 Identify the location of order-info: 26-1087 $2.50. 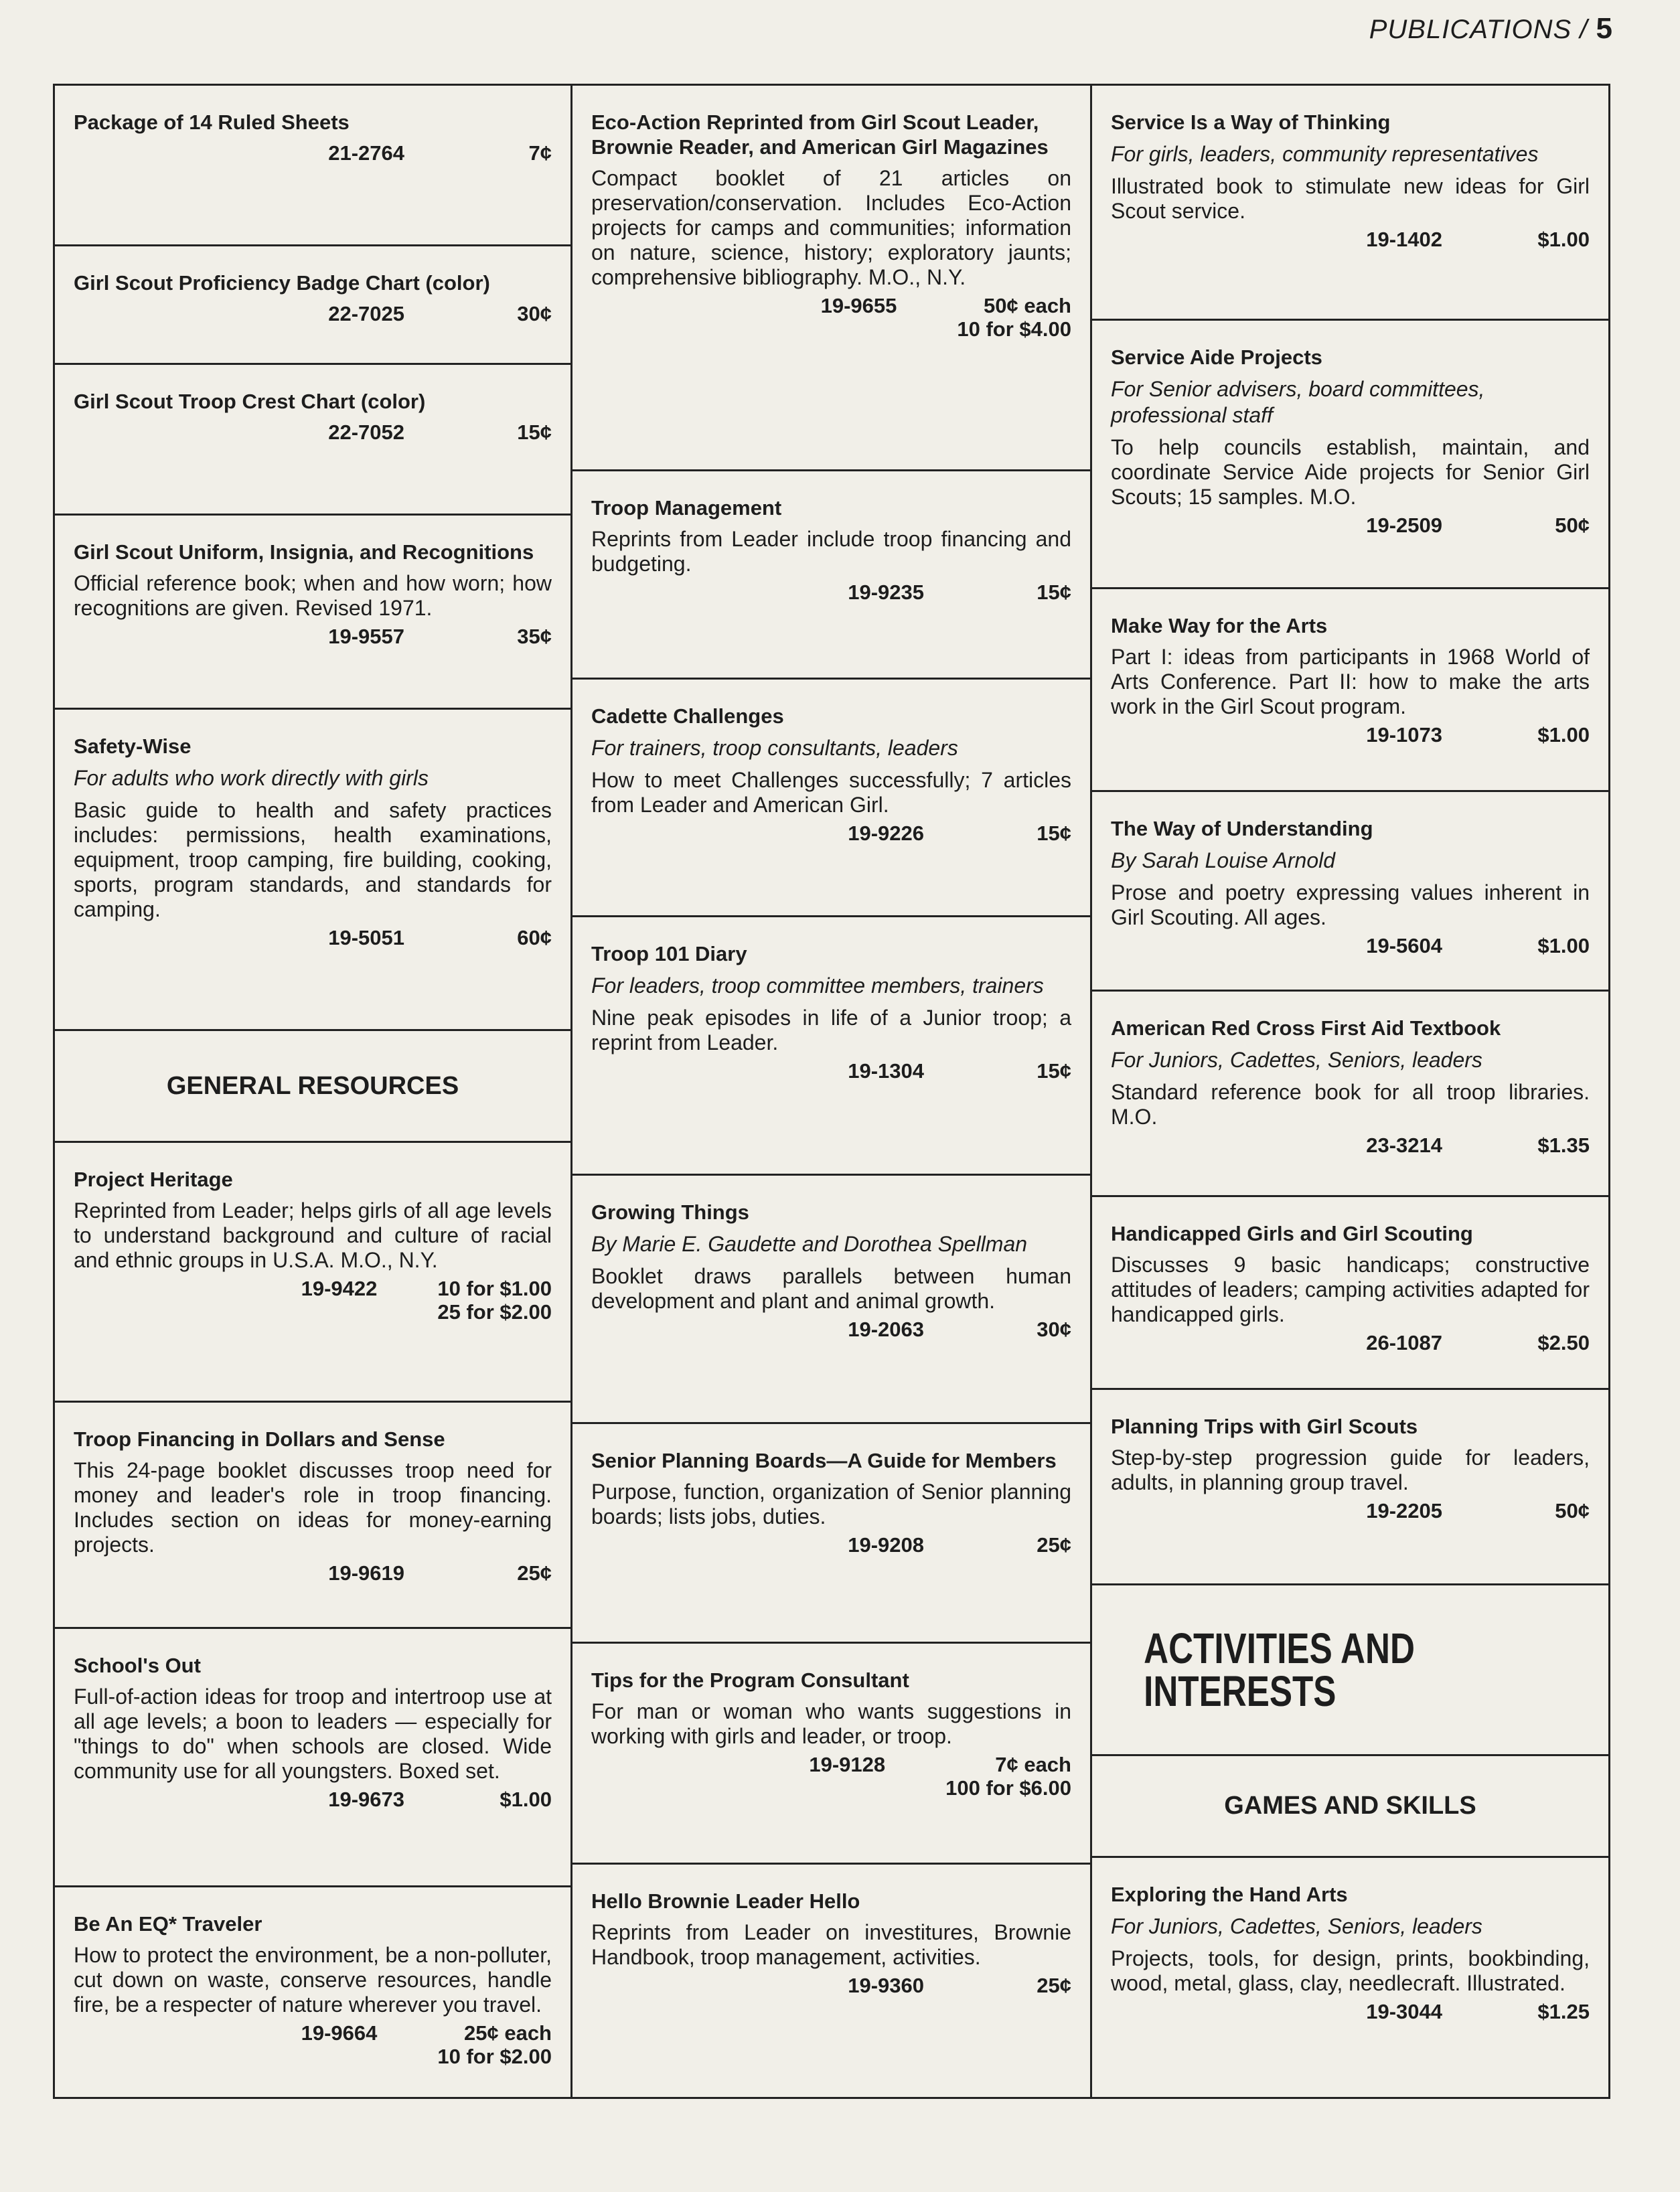
(1350, 1342).